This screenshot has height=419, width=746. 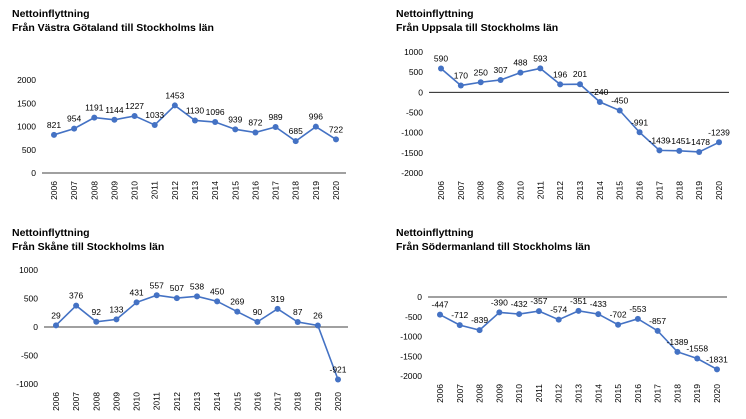 I want to click on data-label: 593, so click(x=540, y=58).